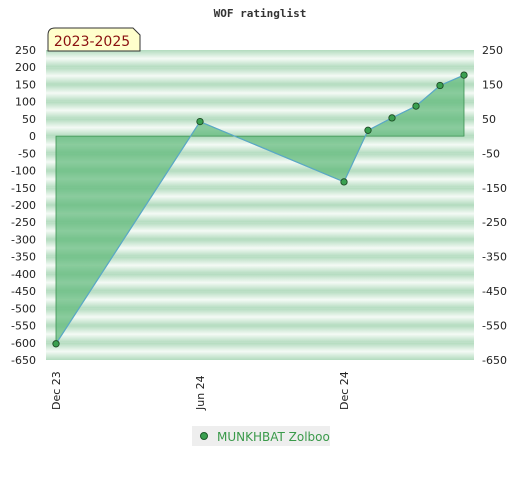 The image size is (520, 480). I want to click on y-tick-label: -350, so click(23, 257).